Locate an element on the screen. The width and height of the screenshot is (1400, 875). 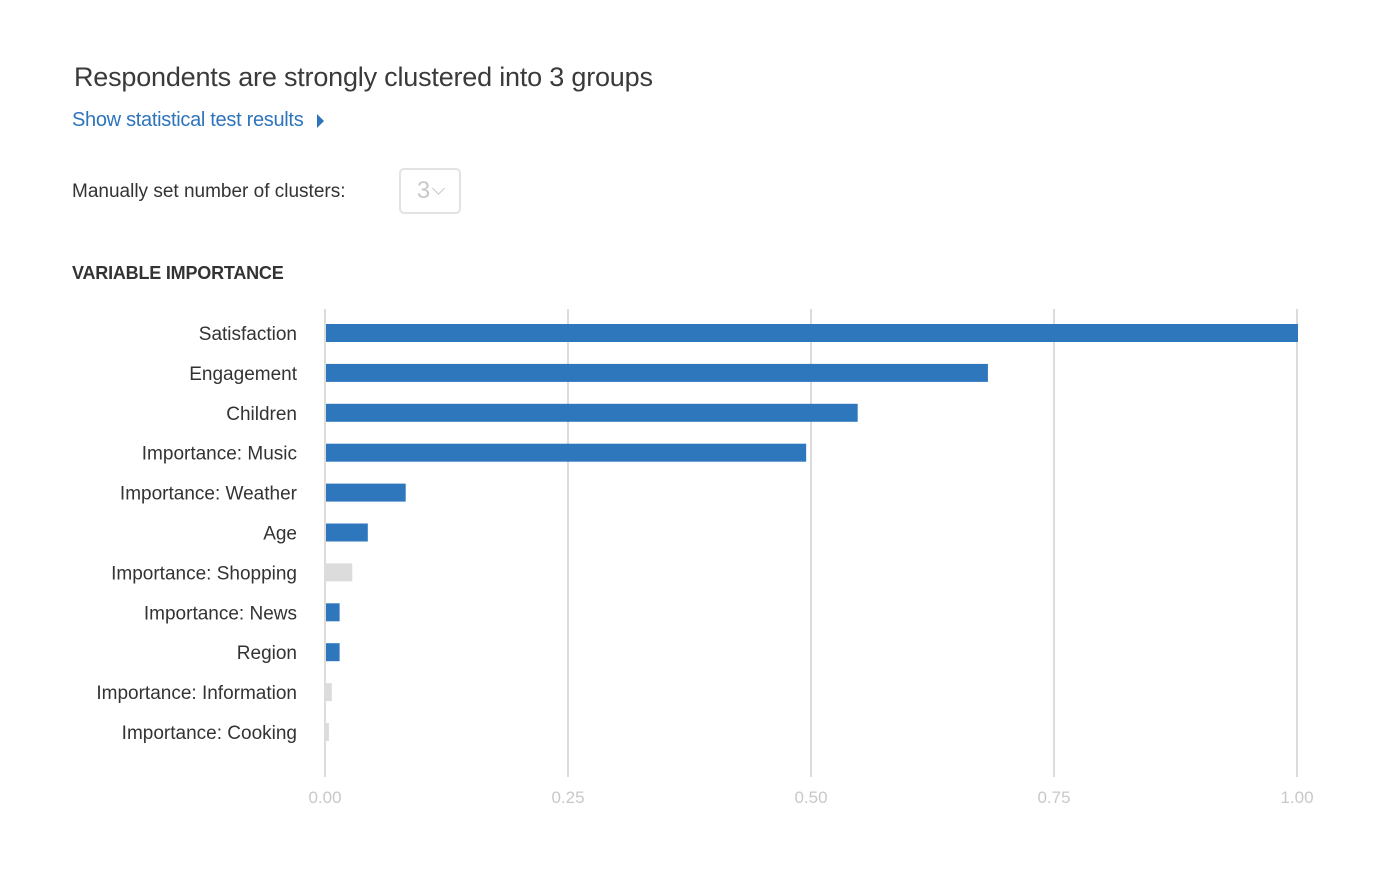
x-tick-label: 0.00 is located at coordinates (324, 797).